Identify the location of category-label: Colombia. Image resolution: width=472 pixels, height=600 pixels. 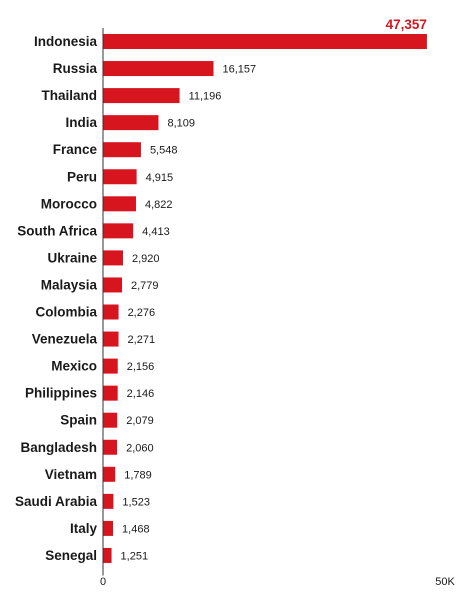
(66, 312).